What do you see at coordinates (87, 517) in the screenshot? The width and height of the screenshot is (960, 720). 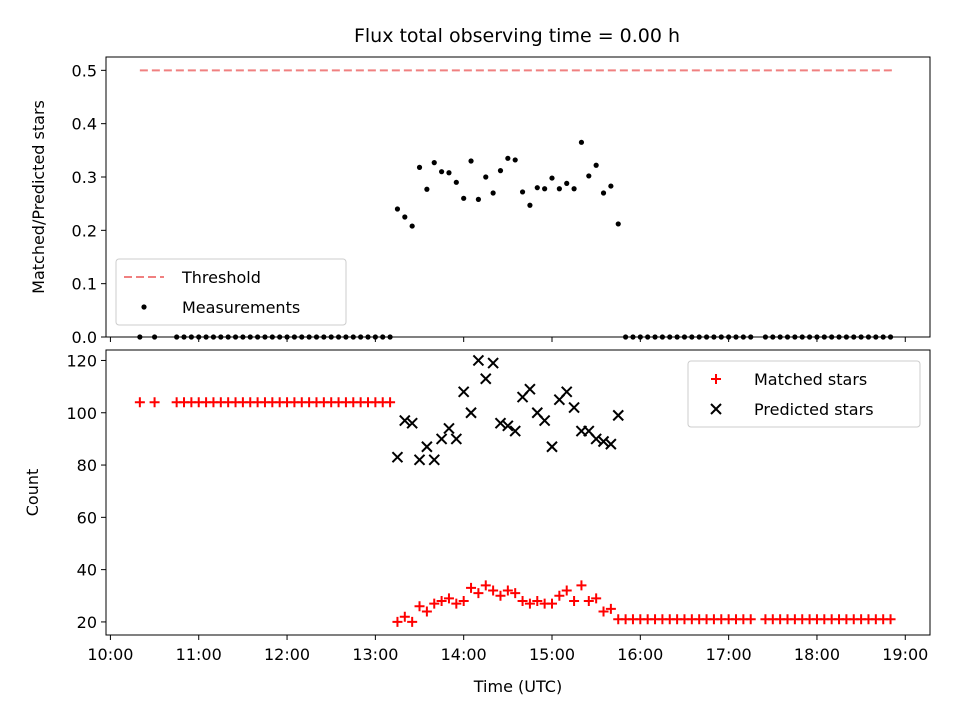 I see `bottom-ytick-label: 60` at bounding box center [87, 517].